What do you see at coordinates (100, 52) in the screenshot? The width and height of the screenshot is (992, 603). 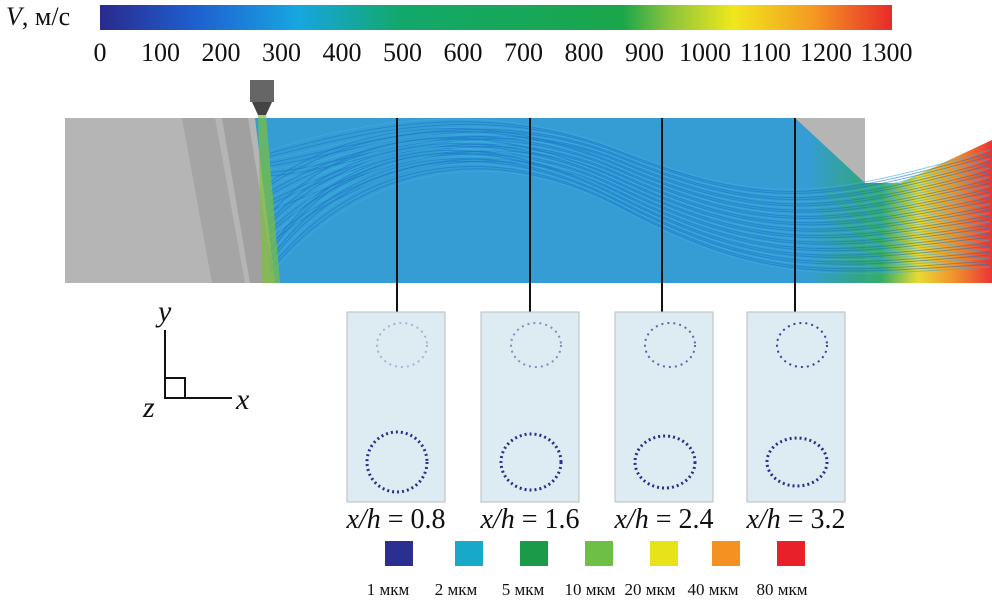 I see `colorbar-tick-label: 0` at bounding box center [100, 52].